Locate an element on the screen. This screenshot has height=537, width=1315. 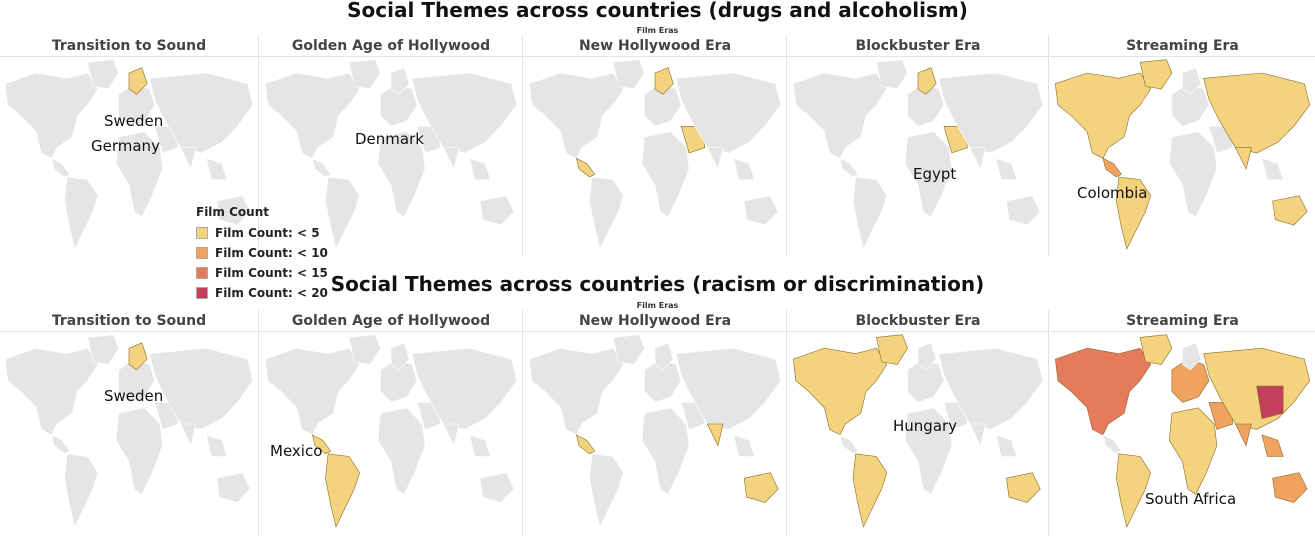
legend-item: Film Count: < 15 is located at coordinates (262, 273).